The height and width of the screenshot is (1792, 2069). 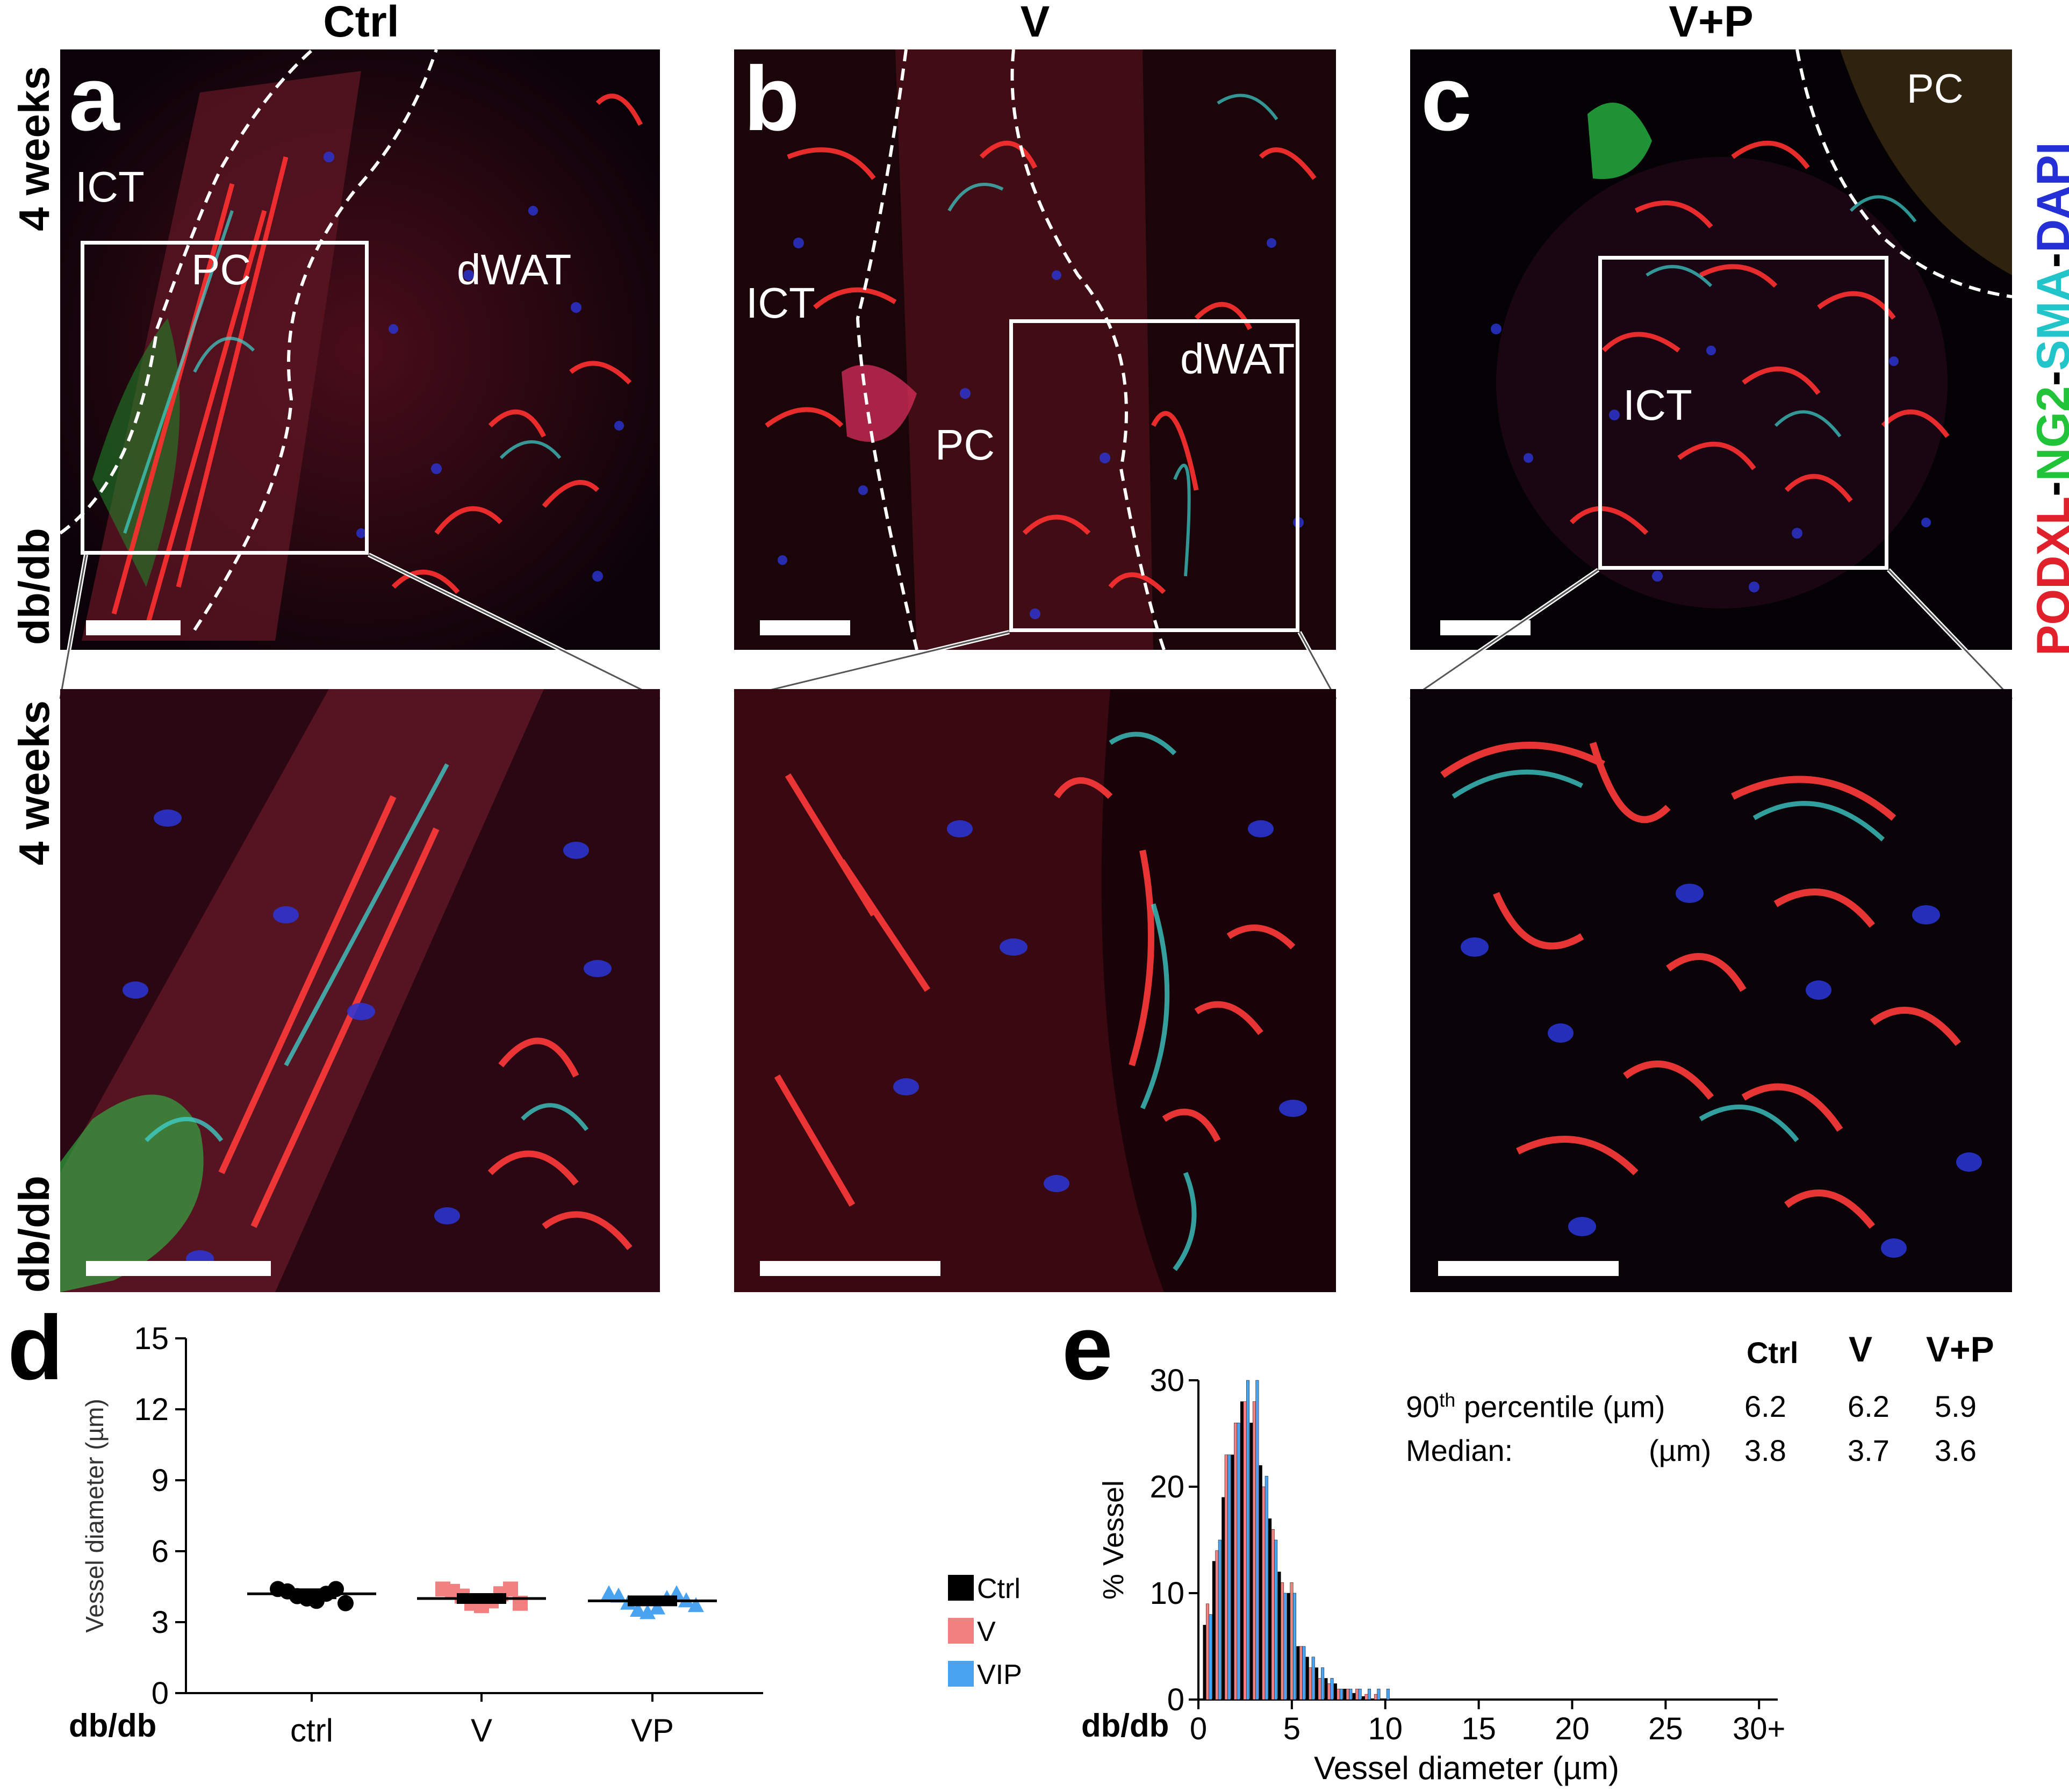 What do you see at coordinates (1167, 1380) in the screenshot?
I see `y-tick-label: 30` at bounding box center [1167, 1380].